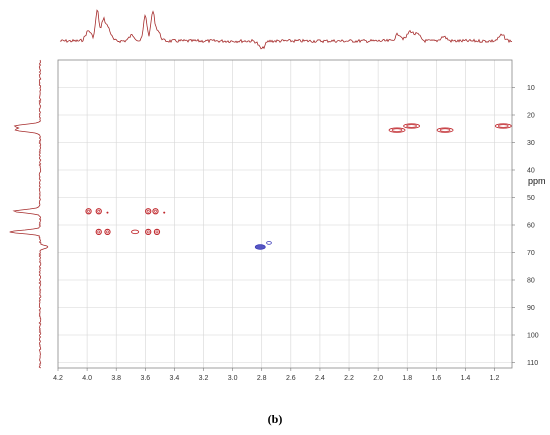 This screenshot has width=550, height=435. What do you see at coordinates (275, 419) in the screenshot?
I see `figure-caption: (b)` at bounding box center [275, 419].